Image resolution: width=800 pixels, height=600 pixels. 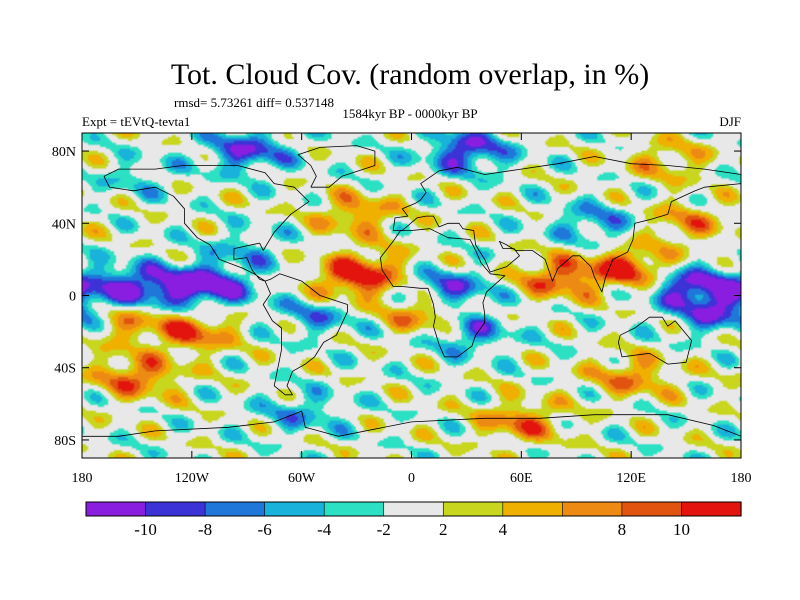 I want to click on colorbar-label: 2, so click(x=443, y=529).